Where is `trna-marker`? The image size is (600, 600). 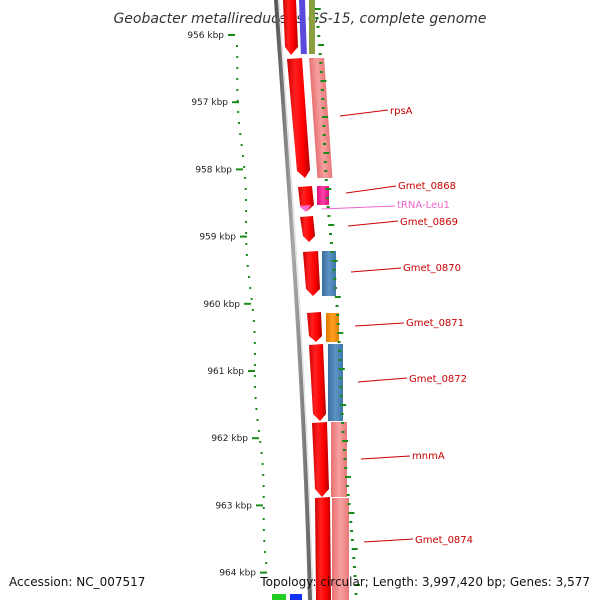 trna-marker is located at coordinates (305, 208).